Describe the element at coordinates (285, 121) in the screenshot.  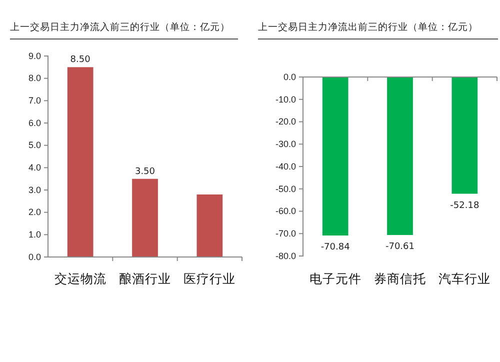
I see `y-tick-label: -20.0` at that location.